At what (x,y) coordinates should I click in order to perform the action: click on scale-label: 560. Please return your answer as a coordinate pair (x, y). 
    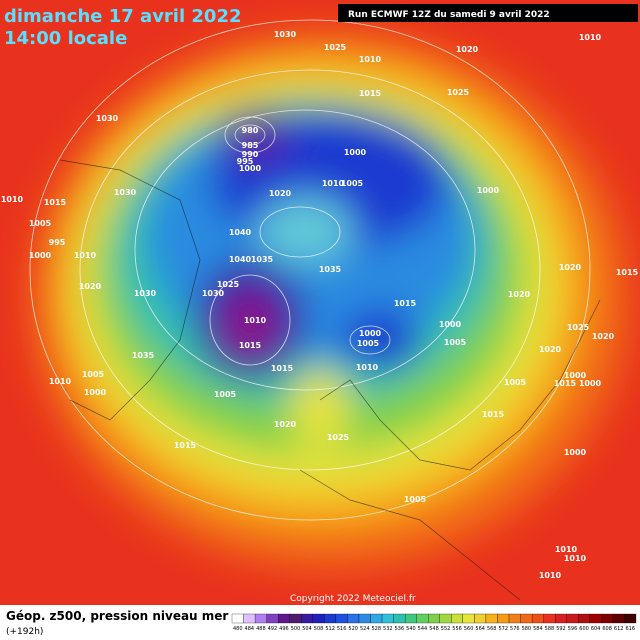
    Looking at the image, I should click on (469, 629).